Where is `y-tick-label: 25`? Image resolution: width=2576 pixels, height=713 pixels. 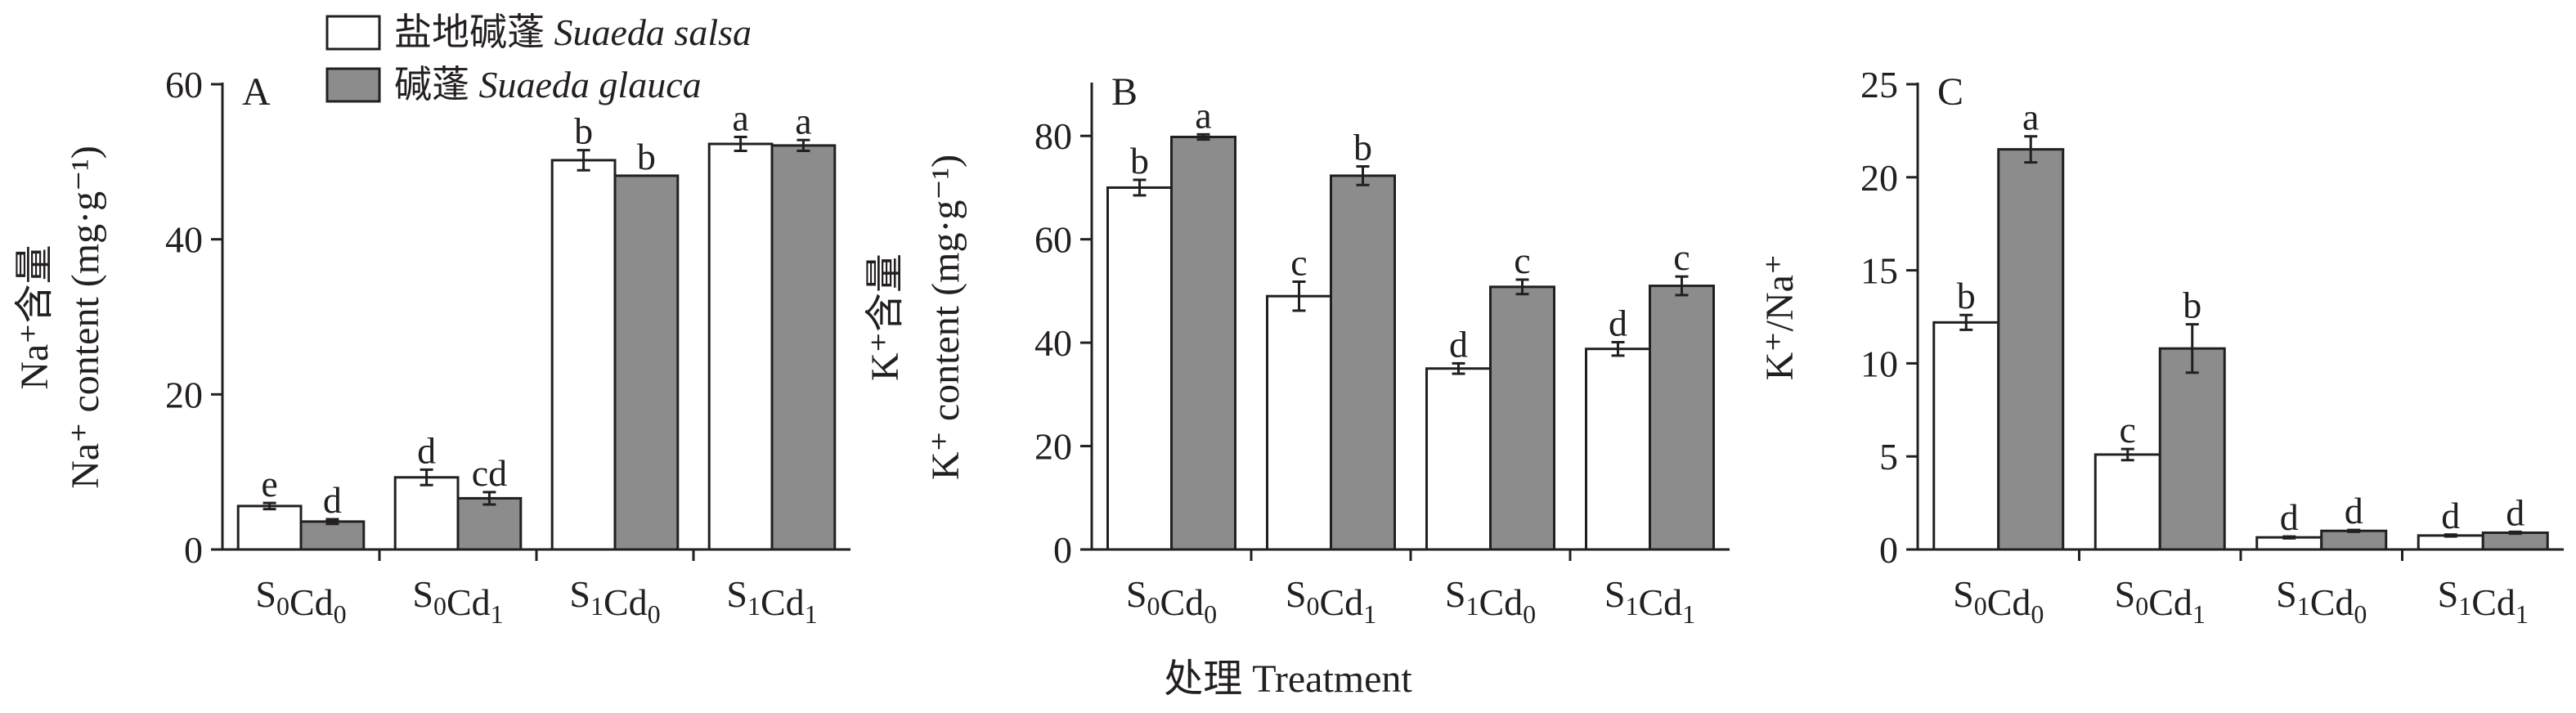 y-tick-label: 25 is located at coordinates (1879, 84).